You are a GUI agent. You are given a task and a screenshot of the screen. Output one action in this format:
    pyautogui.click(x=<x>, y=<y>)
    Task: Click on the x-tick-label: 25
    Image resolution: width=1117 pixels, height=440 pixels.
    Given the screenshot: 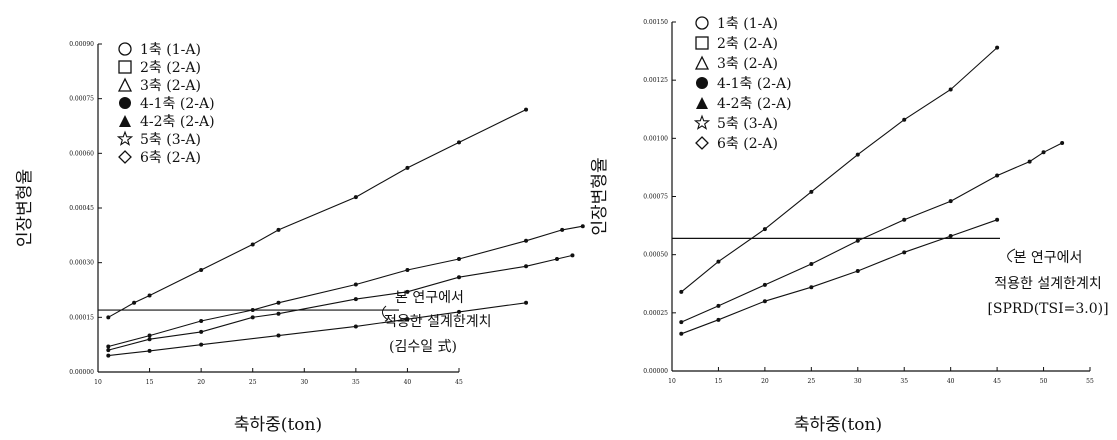 What is the action you would take?
    pyautogui.click(x=253, y=382)
    